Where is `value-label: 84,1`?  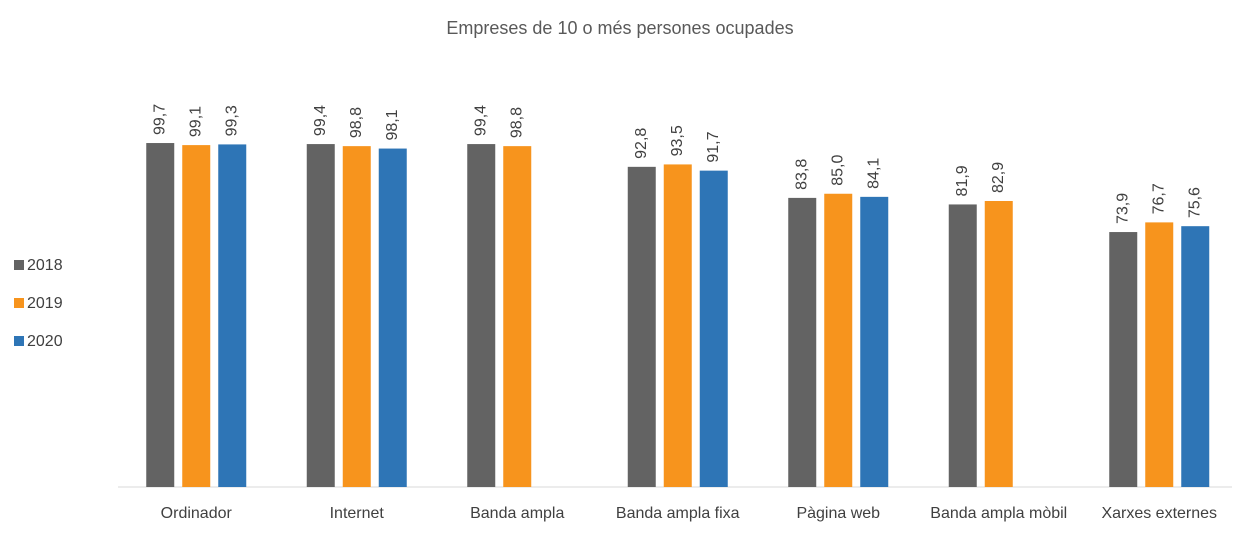
value-label: 84,1 is located at coordinates (873, 173).